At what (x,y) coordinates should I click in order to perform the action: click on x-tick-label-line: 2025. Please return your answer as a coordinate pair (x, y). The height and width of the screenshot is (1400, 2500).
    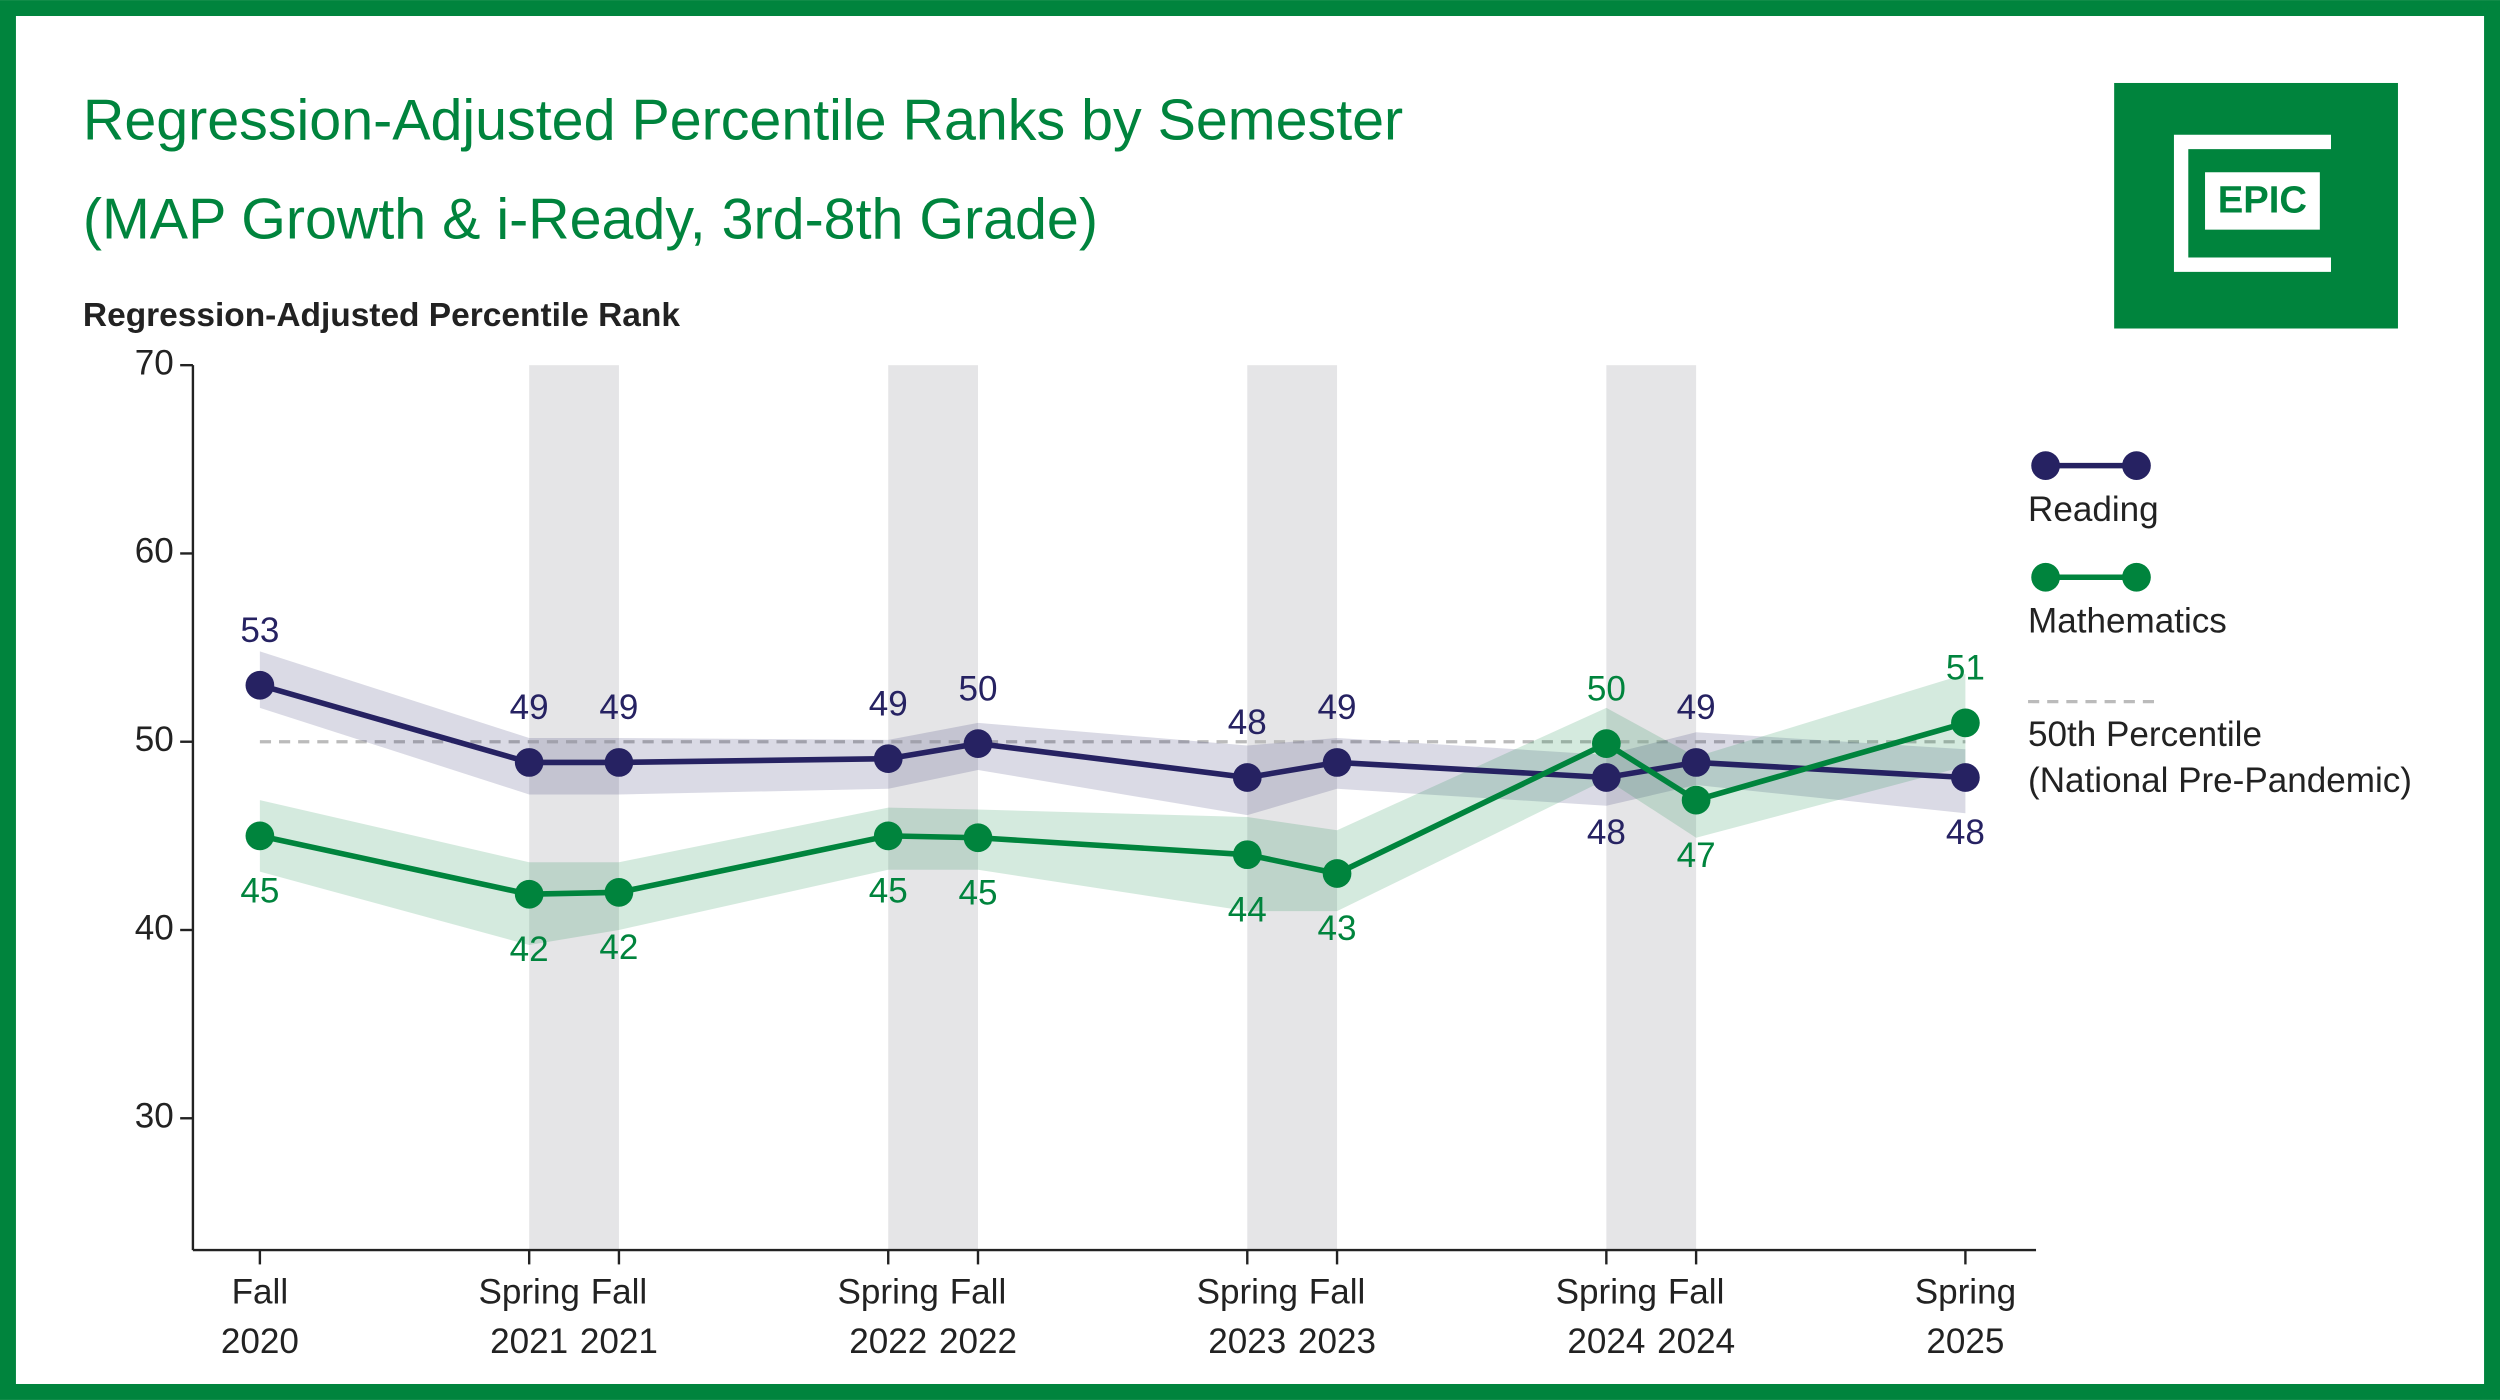
    Looking at the image, I should click on (1965, 1341).